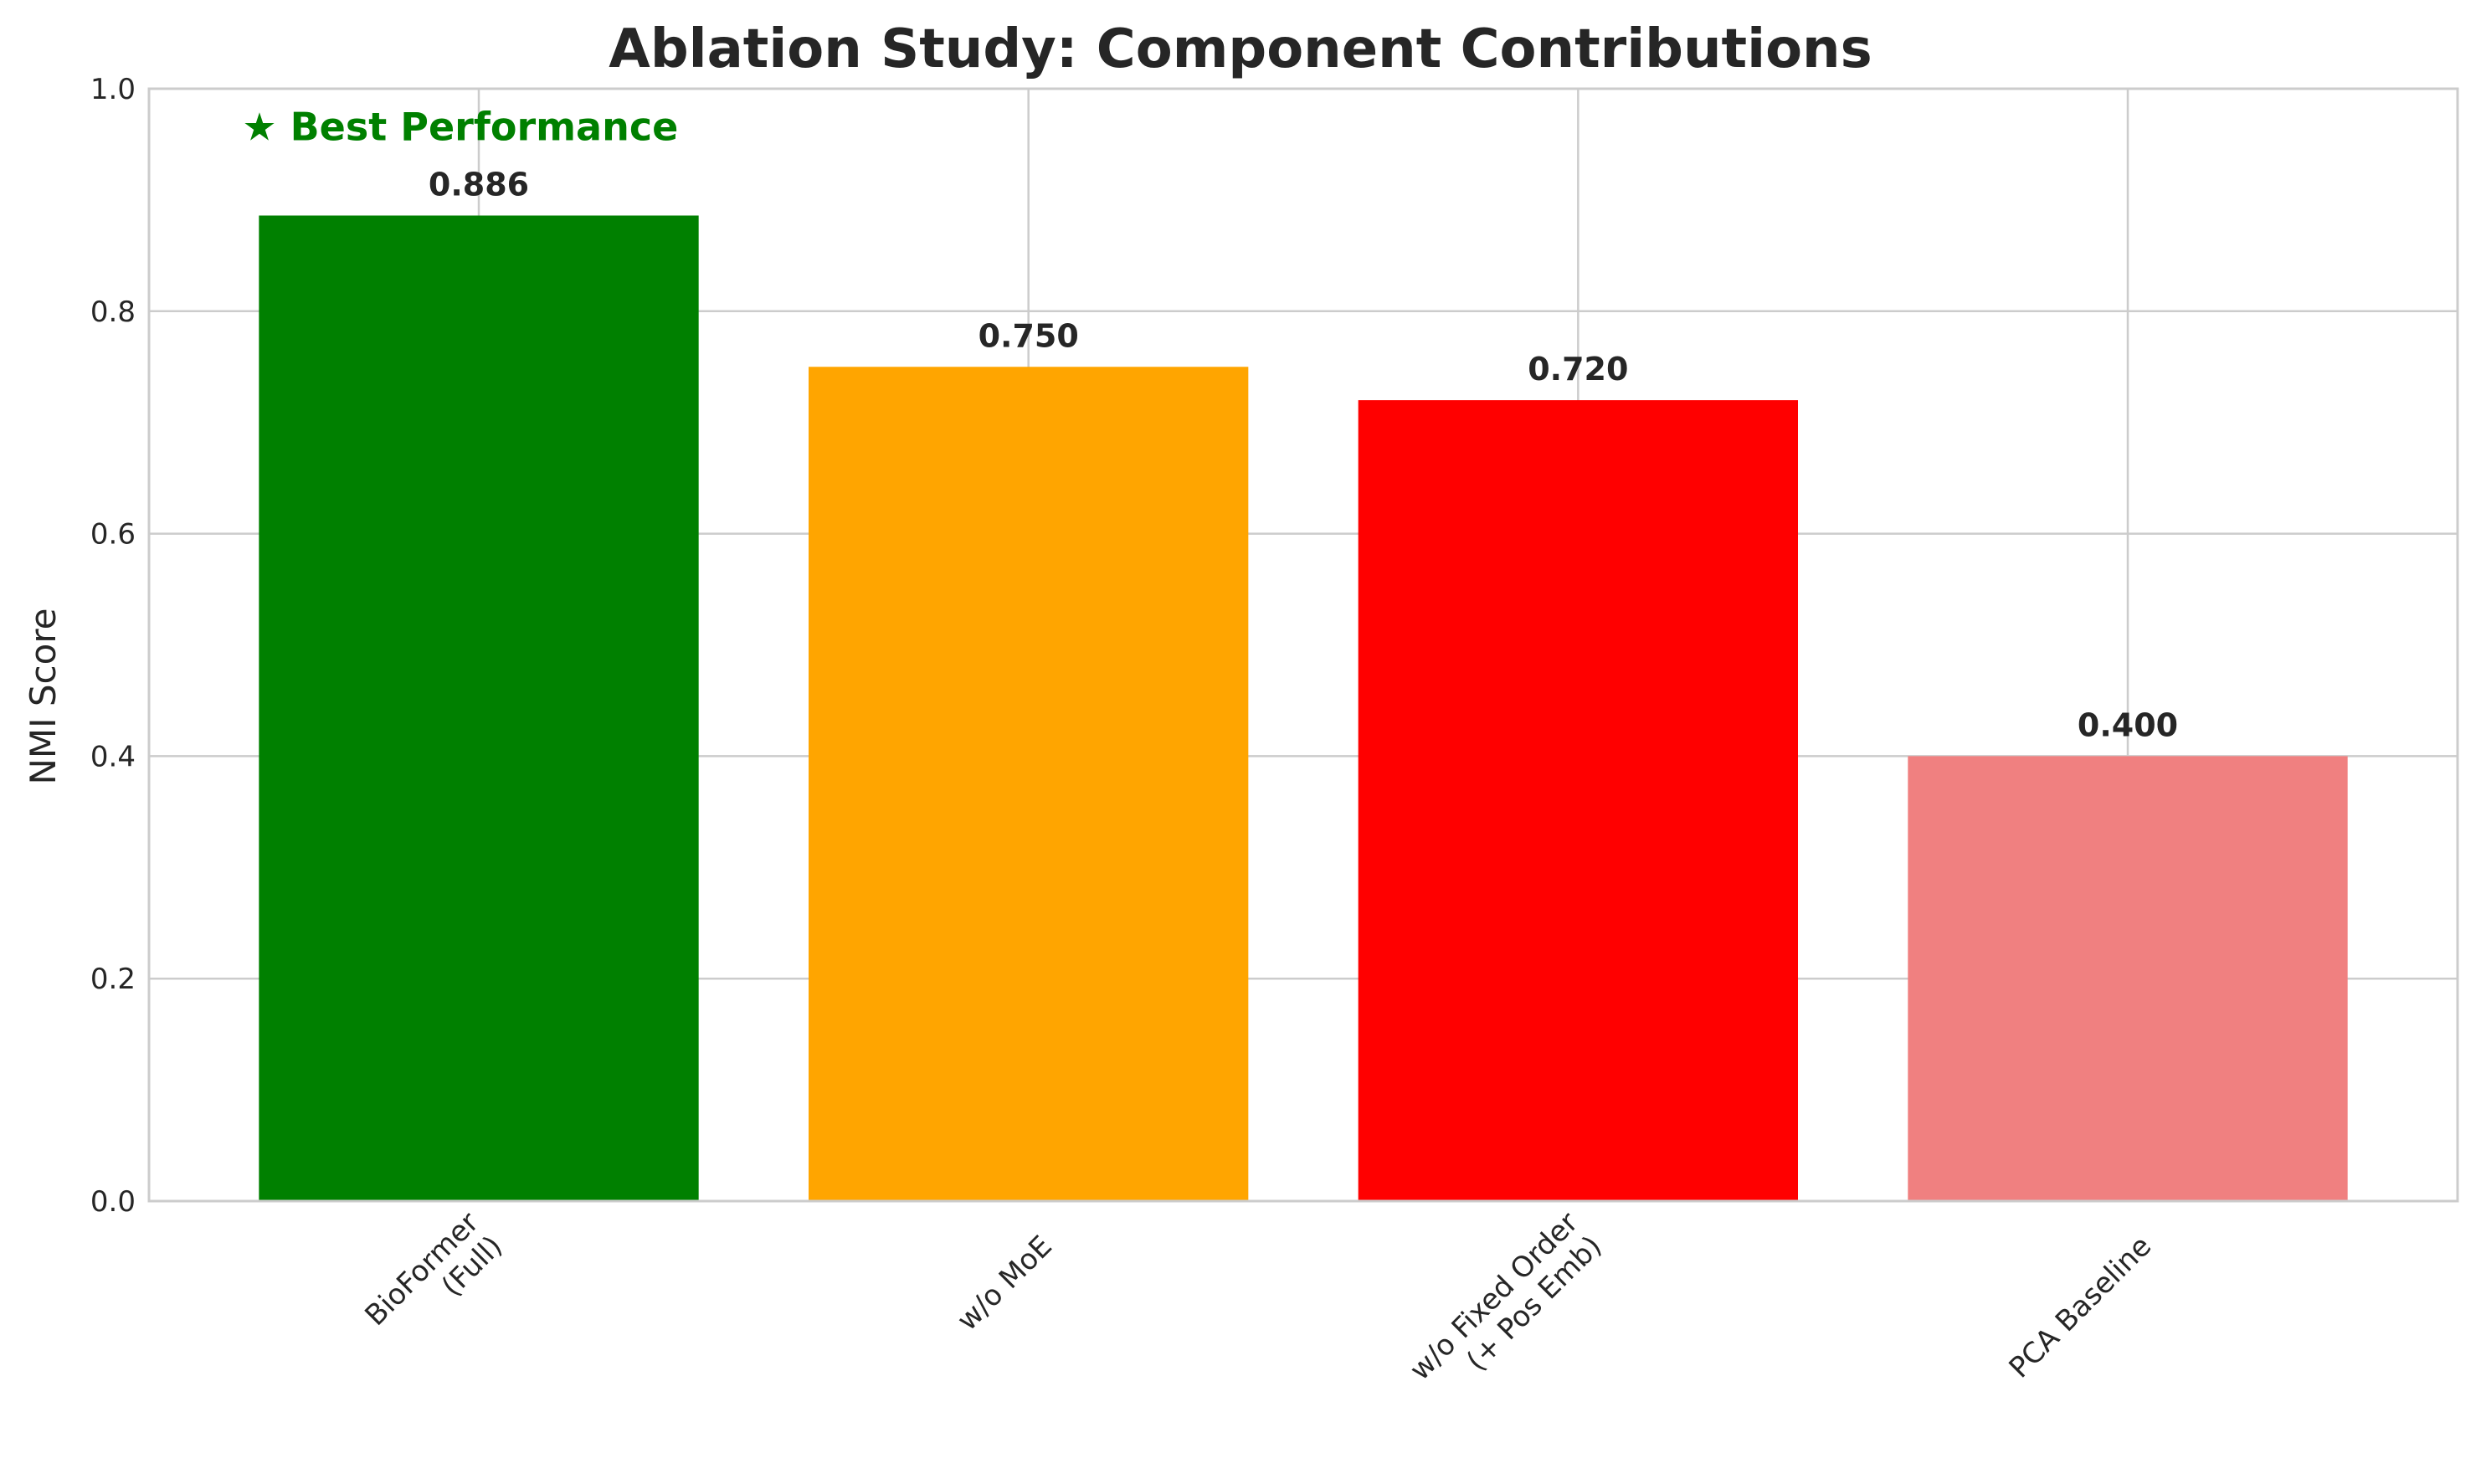 This screenshot has width=2481, height=1484. Describe the element at coordinates (1240, 49) in the screenshot. I see `chart-title: Ablation Study: Component Contributions` at that location.